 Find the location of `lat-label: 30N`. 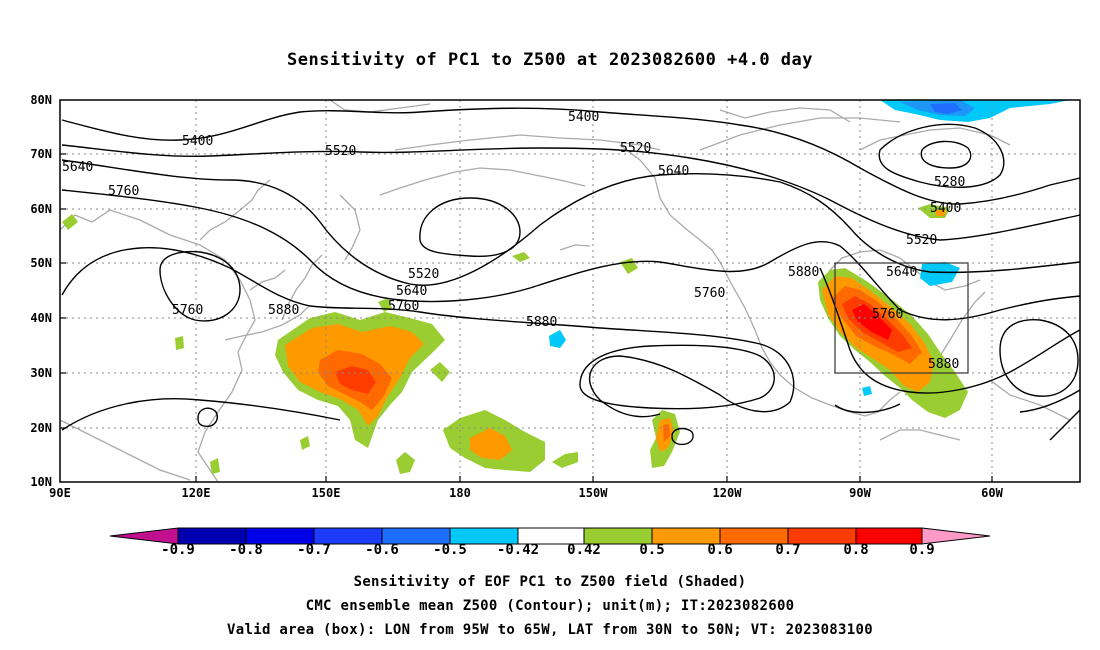

lat-label: 30N is located at coordinates (41, 373).